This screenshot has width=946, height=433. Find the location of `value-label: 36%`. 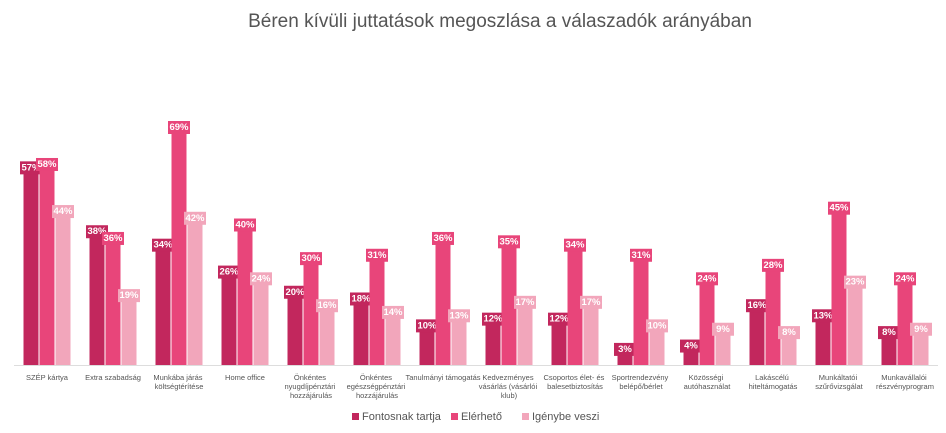

value-label: 36% is located at coordinates (113, 238).